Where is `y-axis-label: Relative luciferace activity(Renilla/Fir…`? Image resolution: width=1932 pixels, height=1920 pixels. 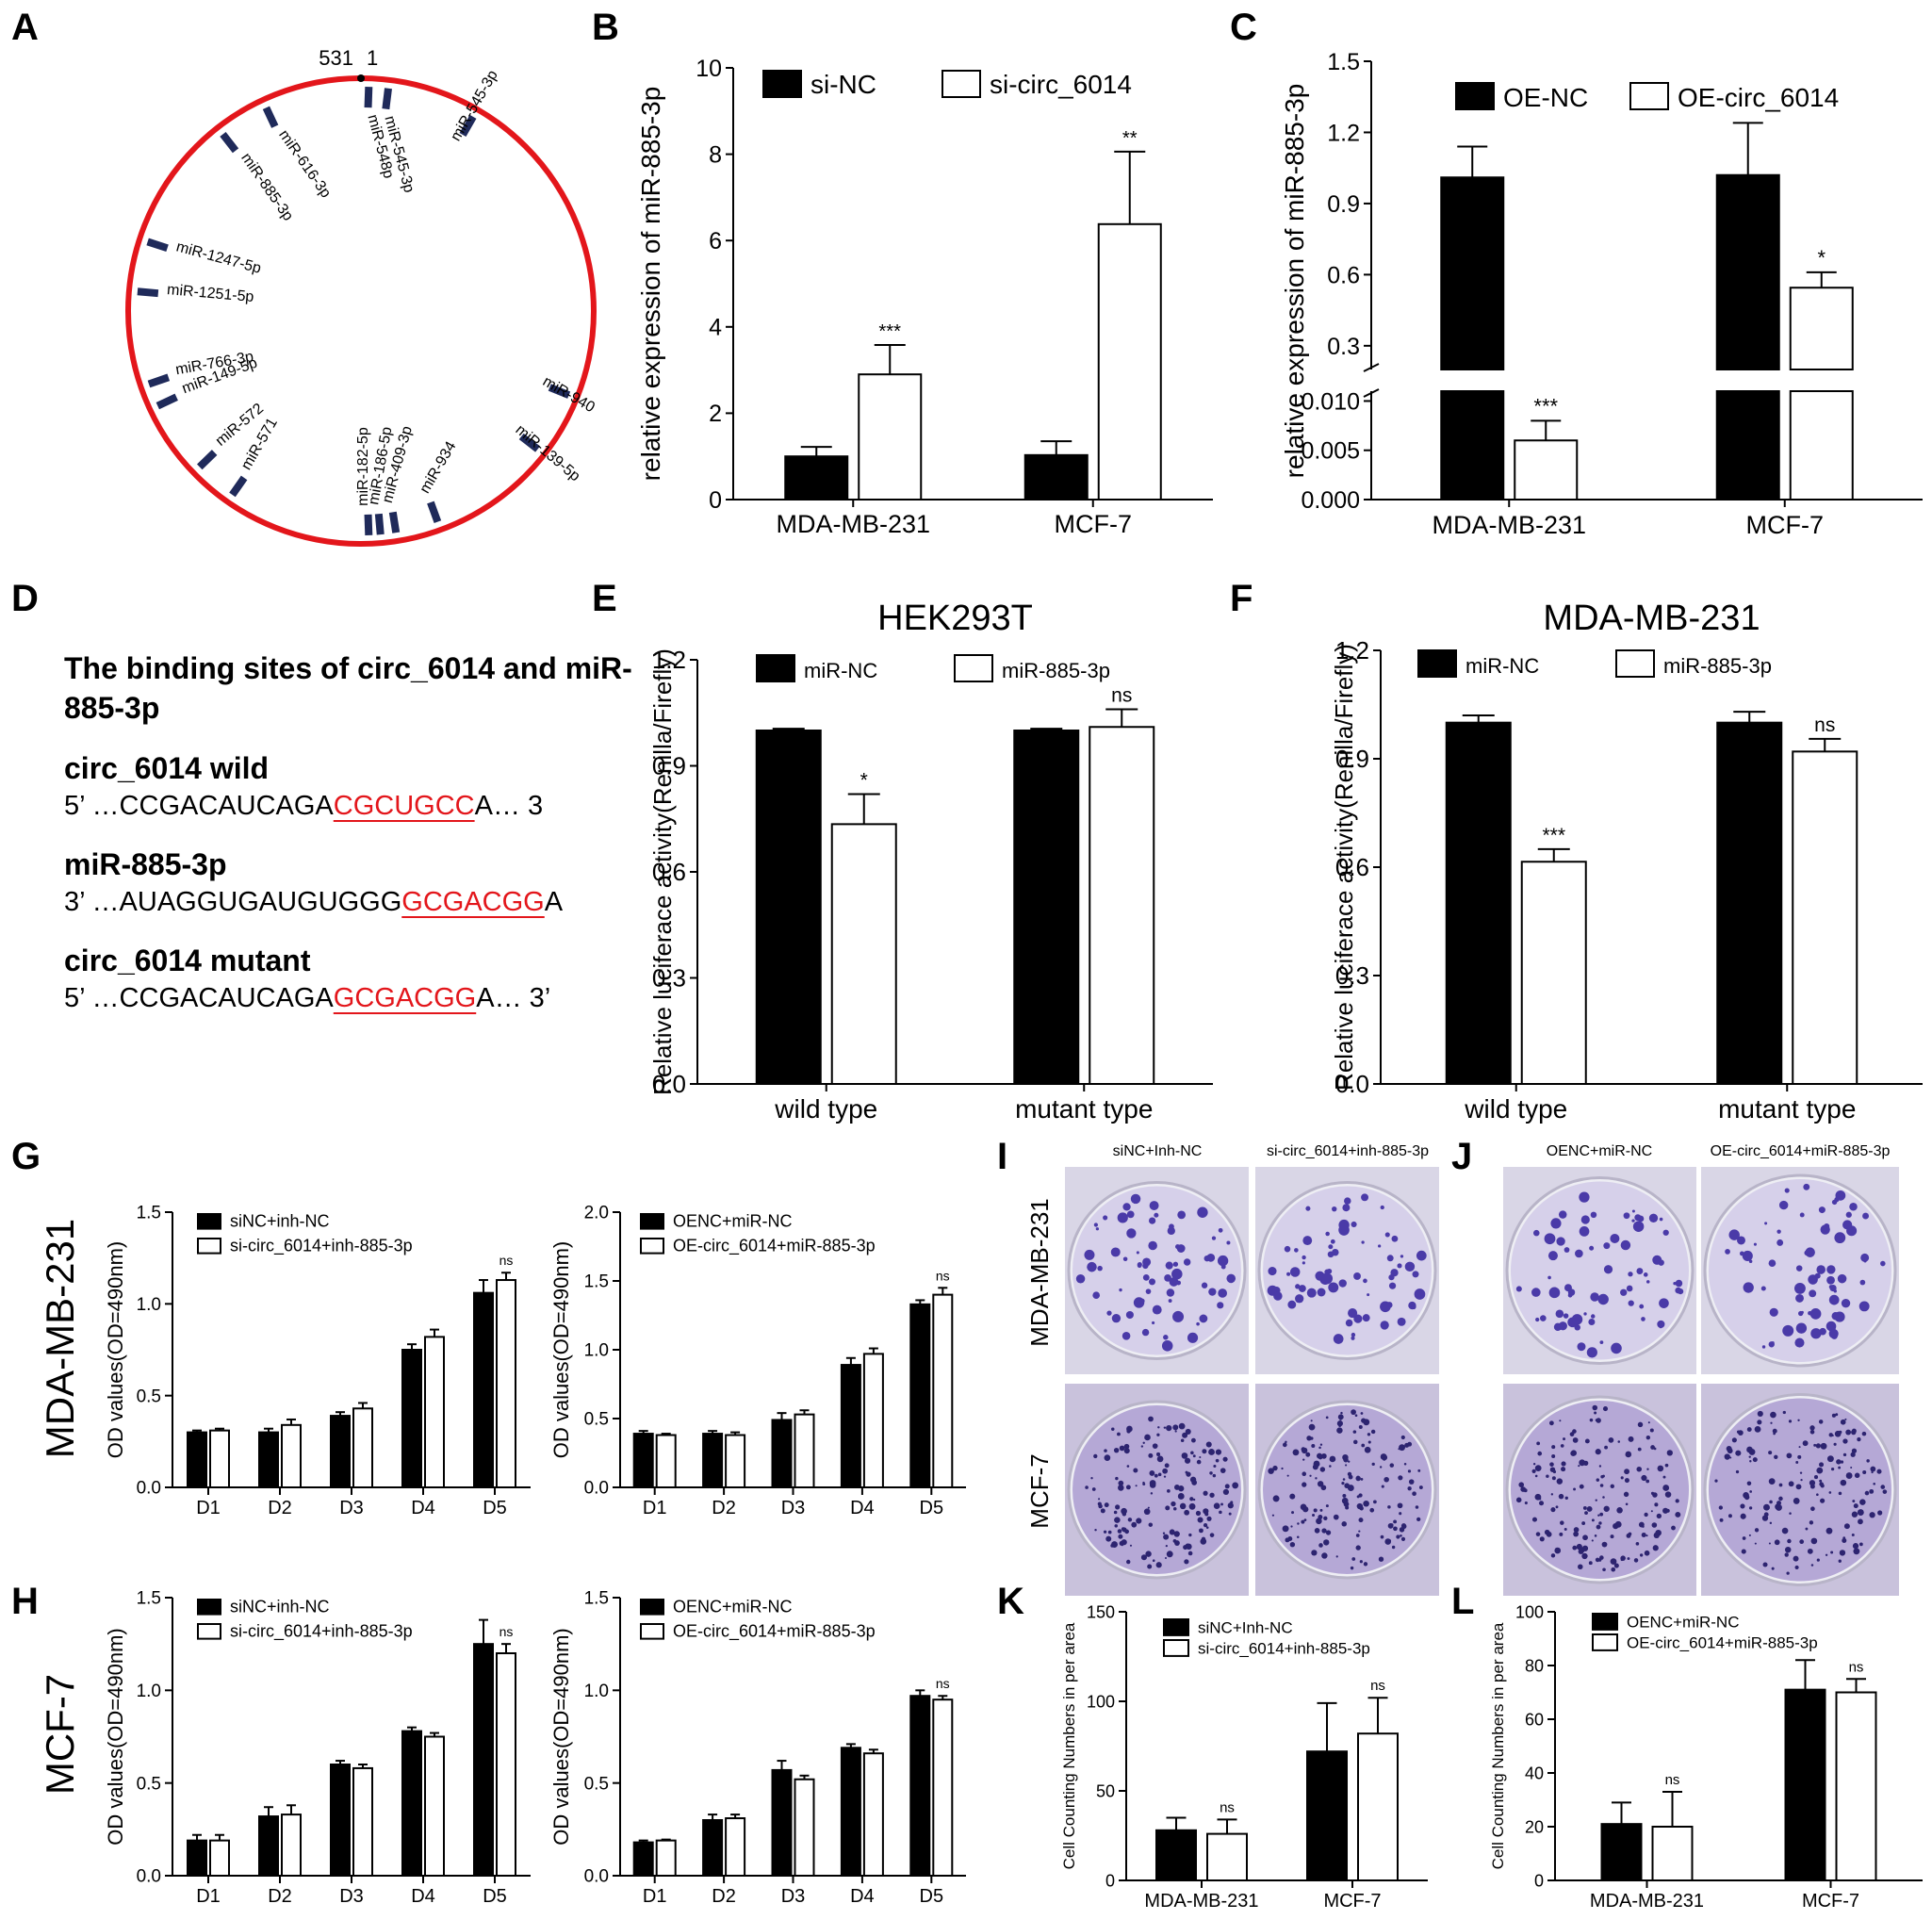 y-axis-label: Relative luciferace activity(Renilla/Fir… is located at coordinates (662, 872).